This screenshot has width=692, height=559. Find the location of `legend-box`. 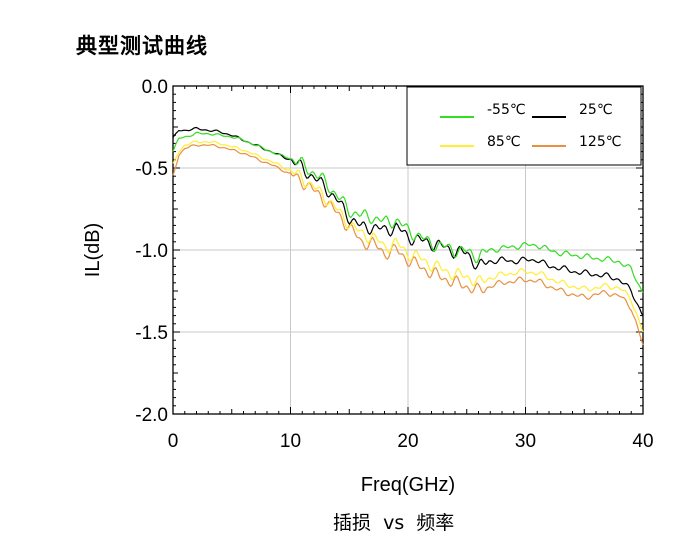

legend-box is located at coordinates (524, 126).